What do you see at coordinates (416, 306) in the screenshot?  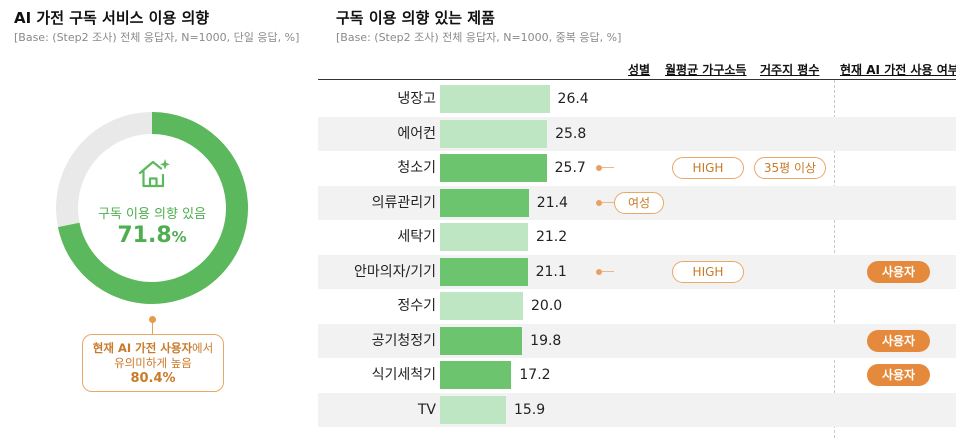 I see `category-label: 정수기` at bounding box center [416, 306].